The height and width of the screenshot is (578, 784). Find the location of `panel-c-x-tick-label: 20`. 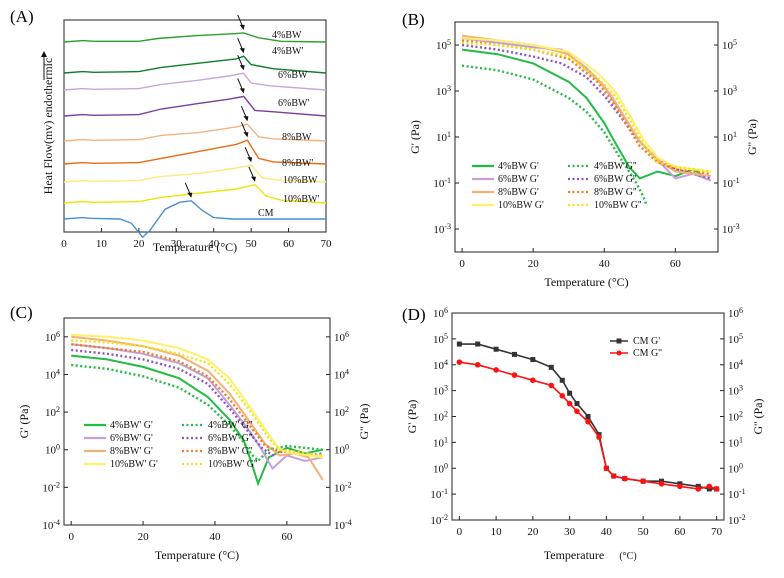

panel-c-x-tick-label: 20 is located at coordinates (144, 537).